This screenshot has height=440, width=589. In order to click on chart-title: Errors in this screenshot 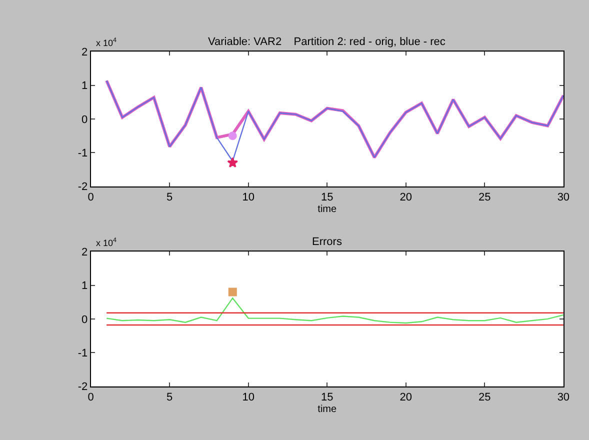, I will do `click(327, 242)`.